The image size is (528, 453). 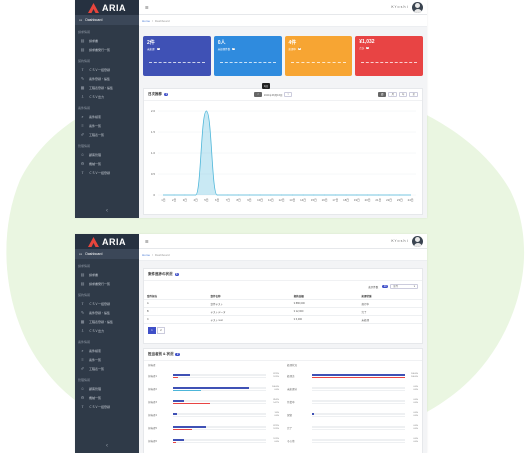 I want to click on table-cell: テスト test, so click(x=249, y=319).